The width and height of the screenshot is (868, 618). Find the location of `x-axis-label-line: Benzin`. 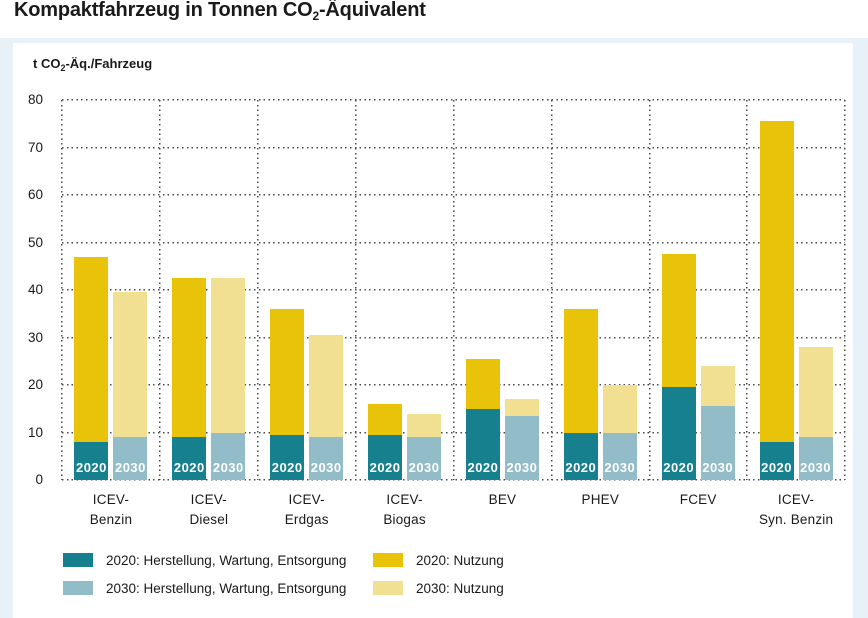

x-axis-label-line: Benzin is located at coordinates (111, 519).